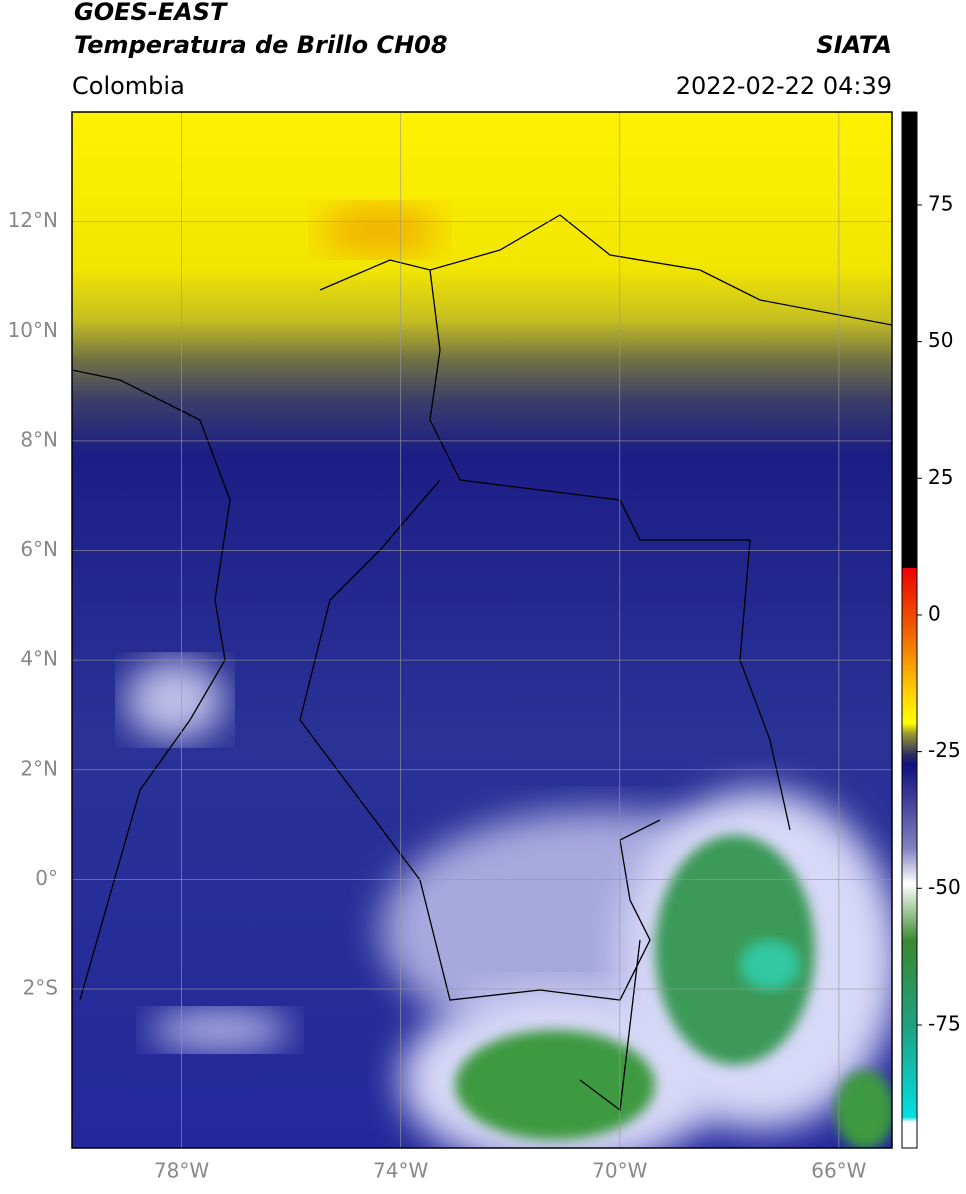 The image size is (966, 1194). I want to click on source: SIATA, so click(854, 45).